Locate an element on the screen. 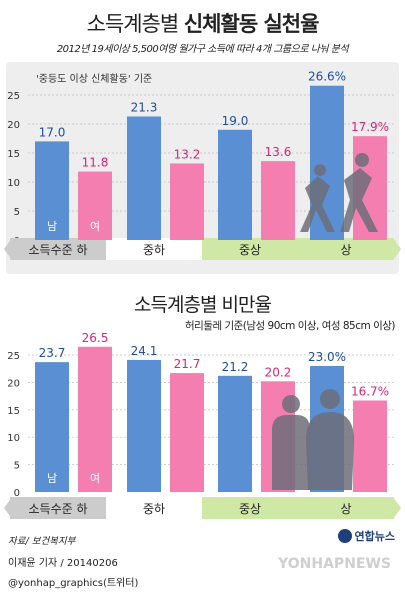 The image size is (405, 595). chart-1-title: 소득계층별 신체활동 실천율 is located at coordinates (202, 23).